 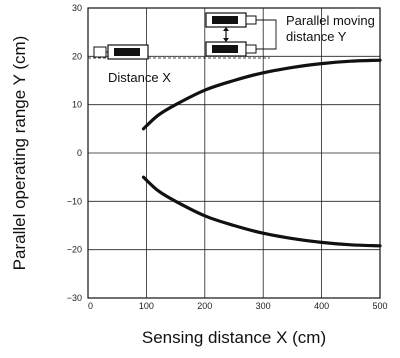 What do you see at coordinates (139, 77) in the screenshot?
I see `annotation-distance-x: Distance X` at bounding box center [139, 77].